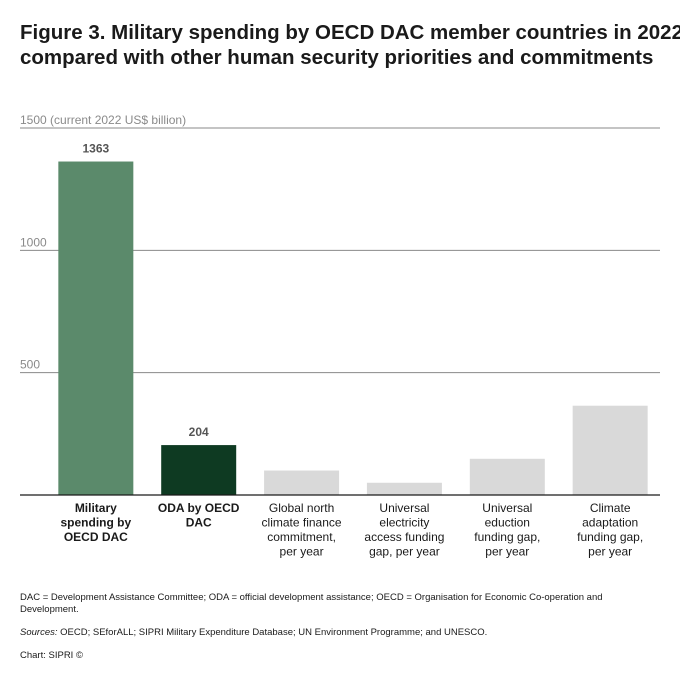  What do you see at coordinates (33, 242) in the screenshot?
I see `y-tick-label-1000: 1000` at bounding box center [33, 242].